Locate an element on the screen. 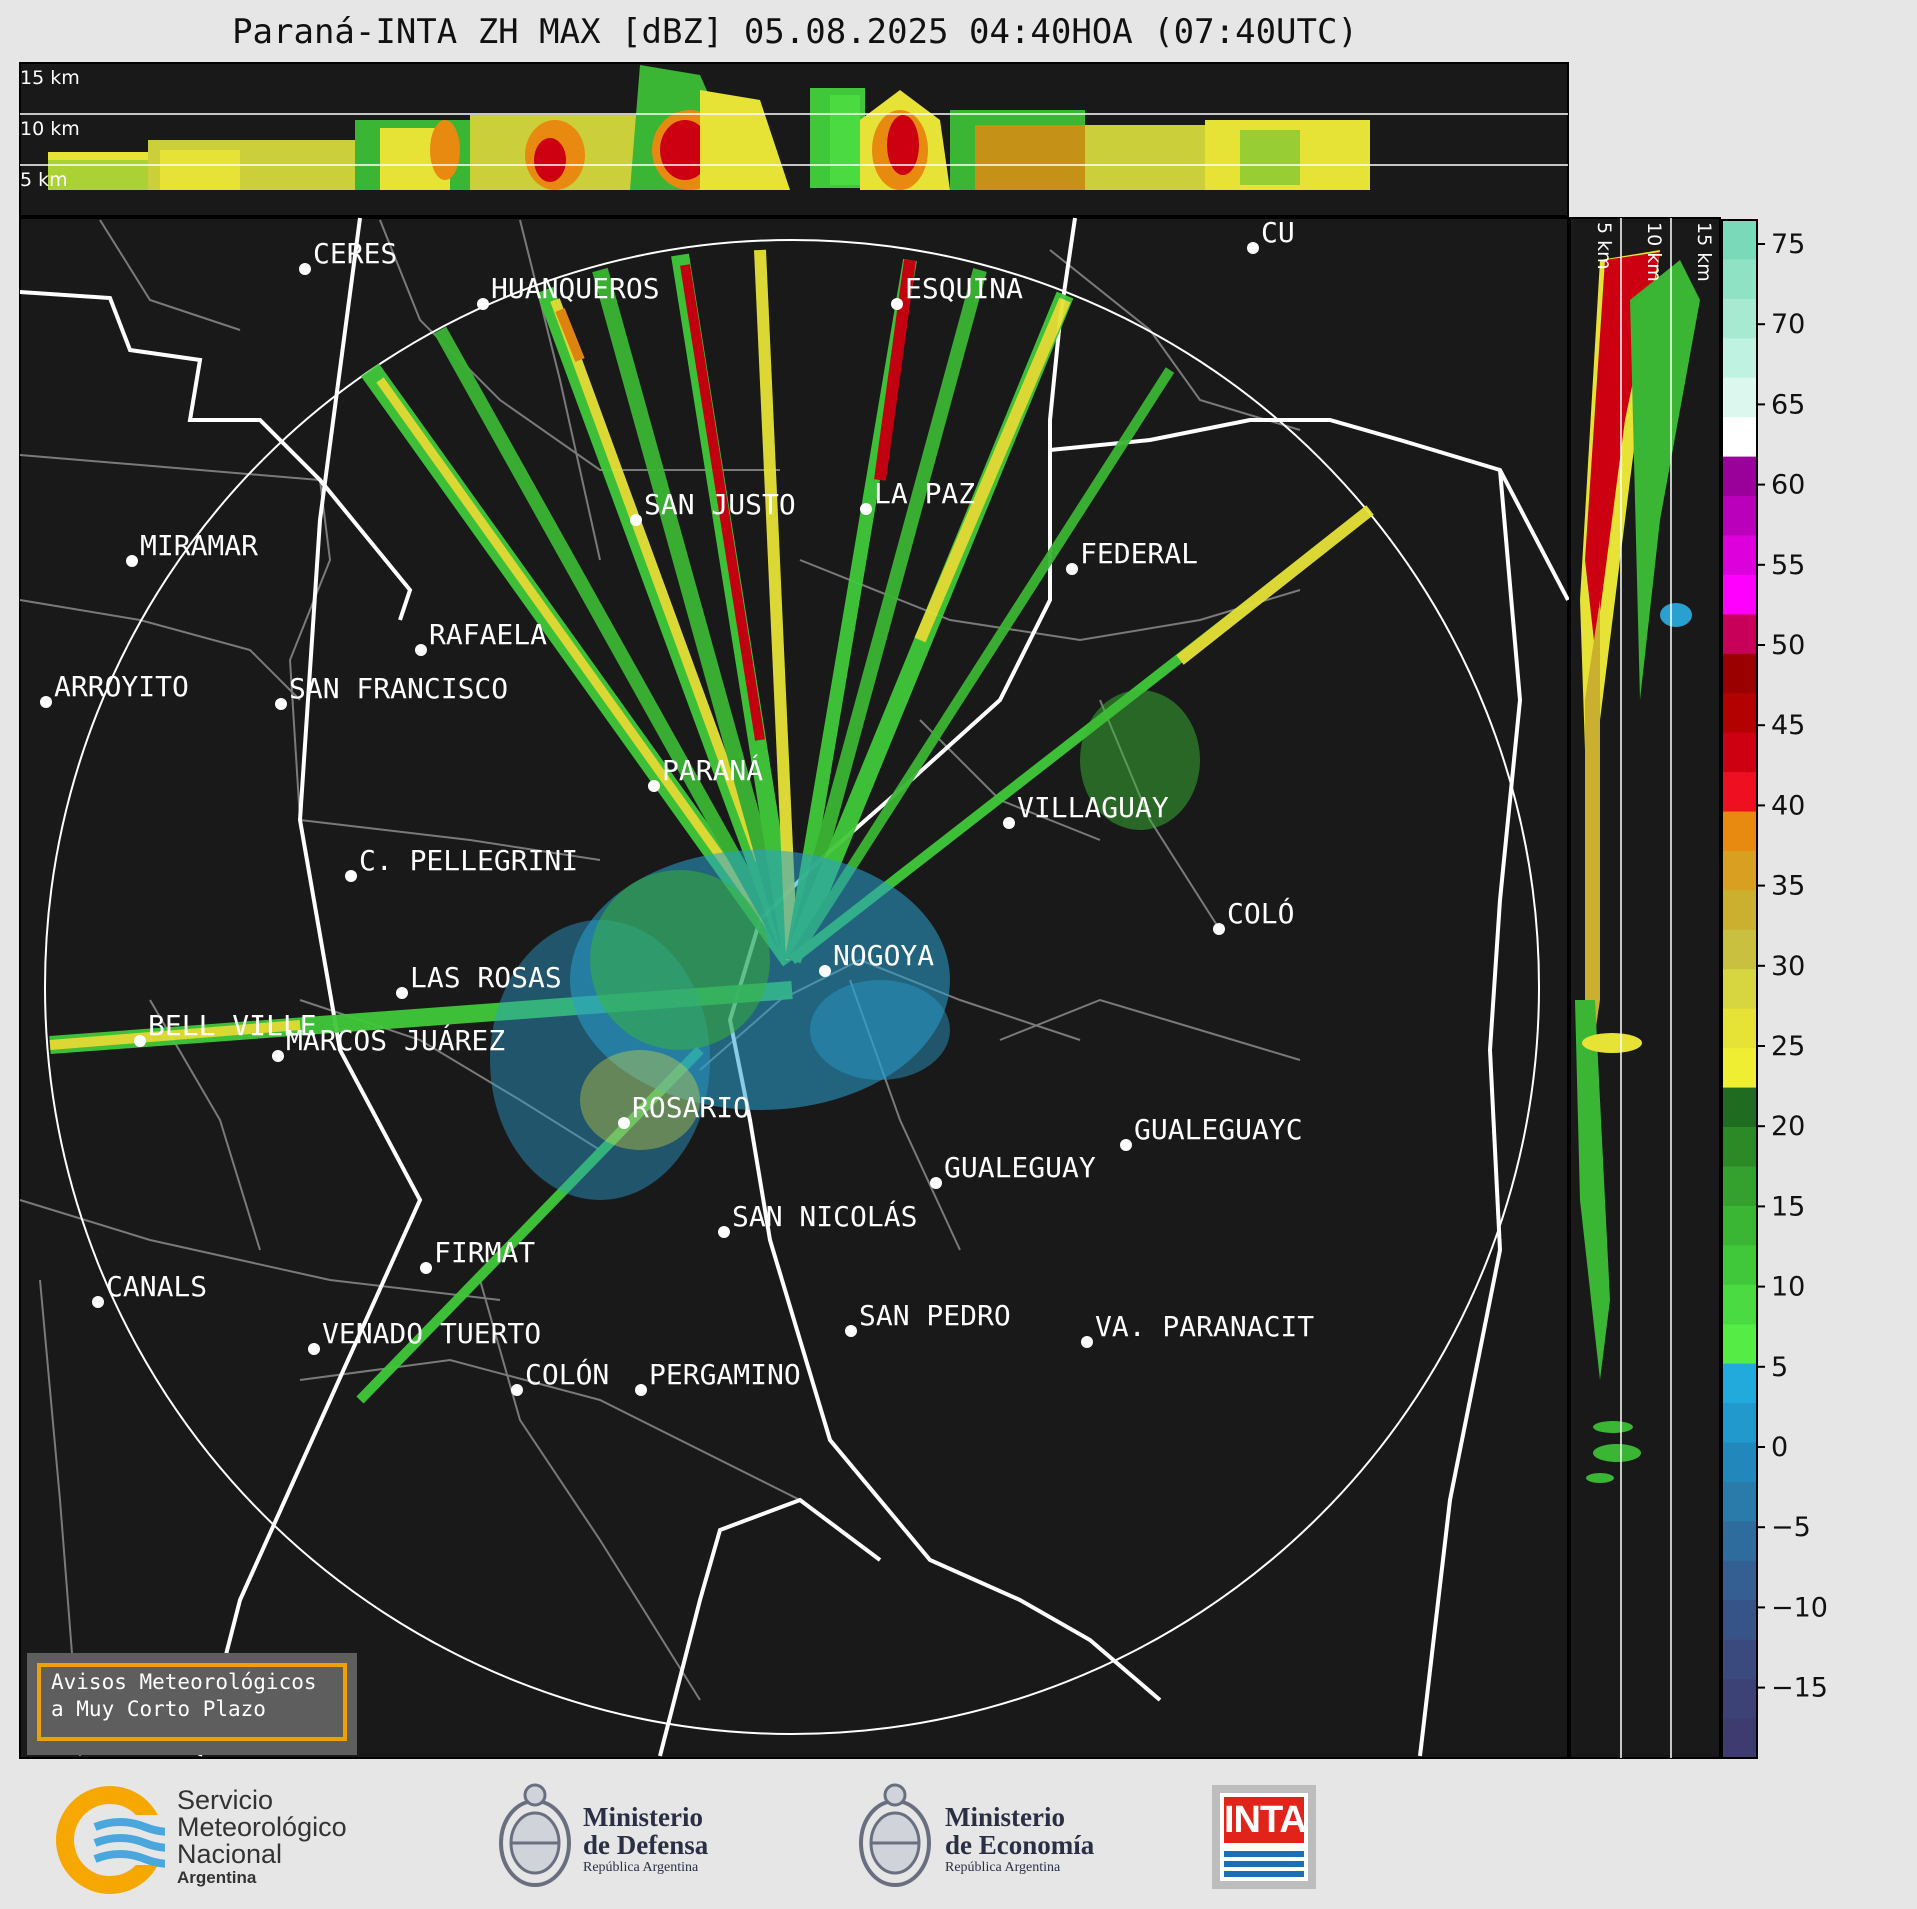 This screenshot has height=1909, width=1917. city-label: COLÓN is located at coordinates (567, 1374).